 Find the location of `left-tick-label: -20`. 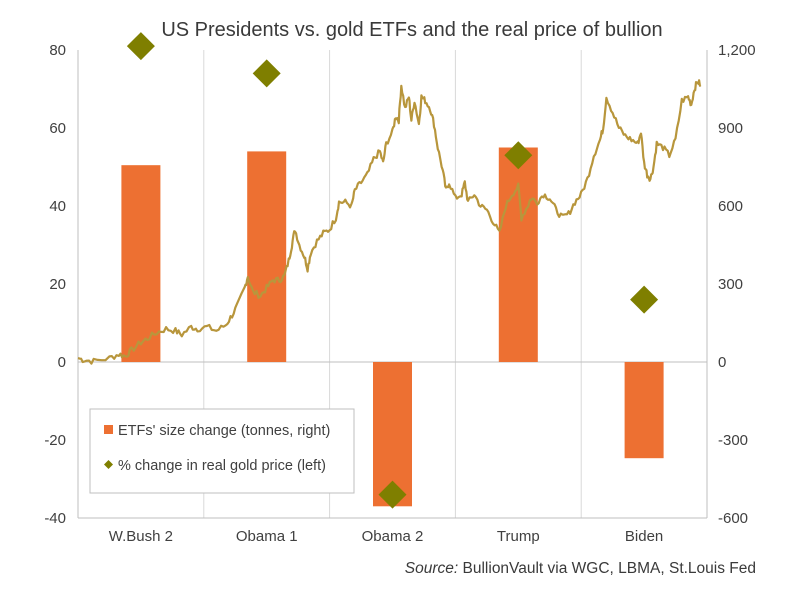

left-tick-label: -20 is located at coordinates (55, 440).